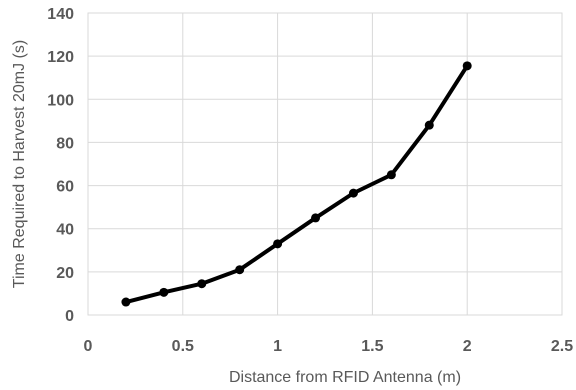  I want to click on y-axis-title: Time Required to Harvest 20mJ (s), so click(19, 164).